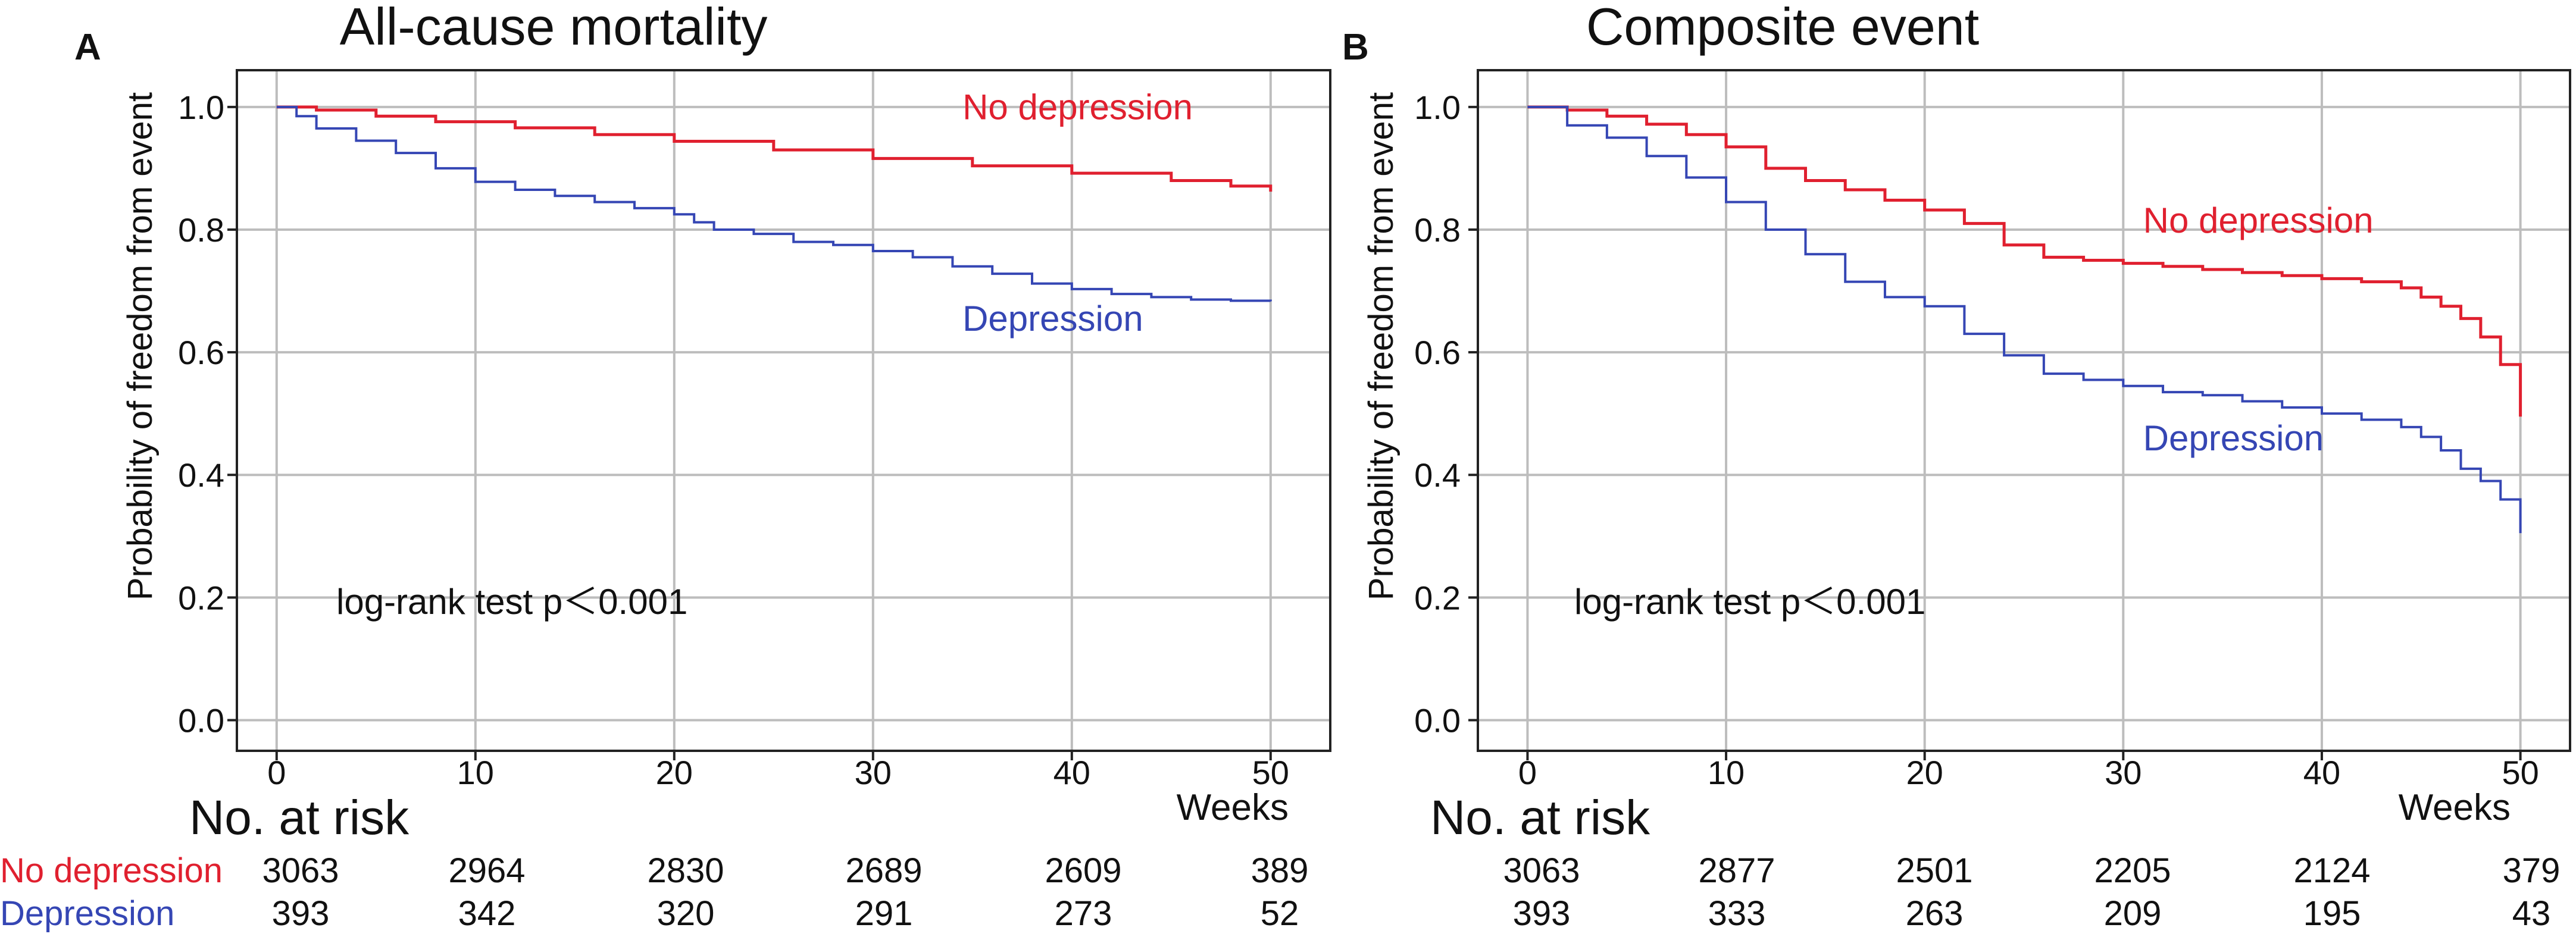  Describe the element at coordinates (140, 346) in the screenshot. I see `panel-a-y-axis-label: Probability of freedom from event` at that location.